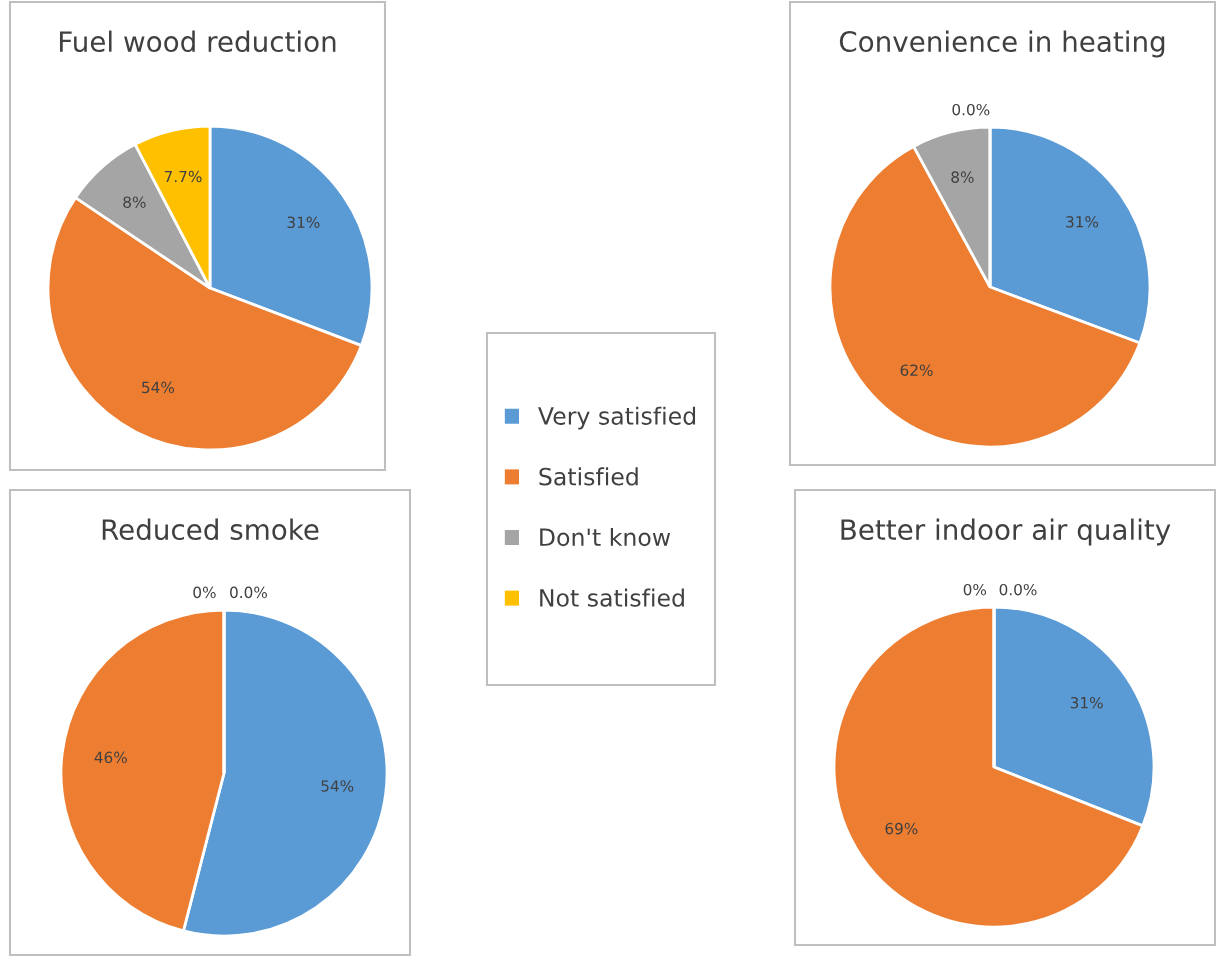 The height and width of the screenshot is (961, 1221). I want to click on chart-title: Better indoor air quality, so click(1006, 532).